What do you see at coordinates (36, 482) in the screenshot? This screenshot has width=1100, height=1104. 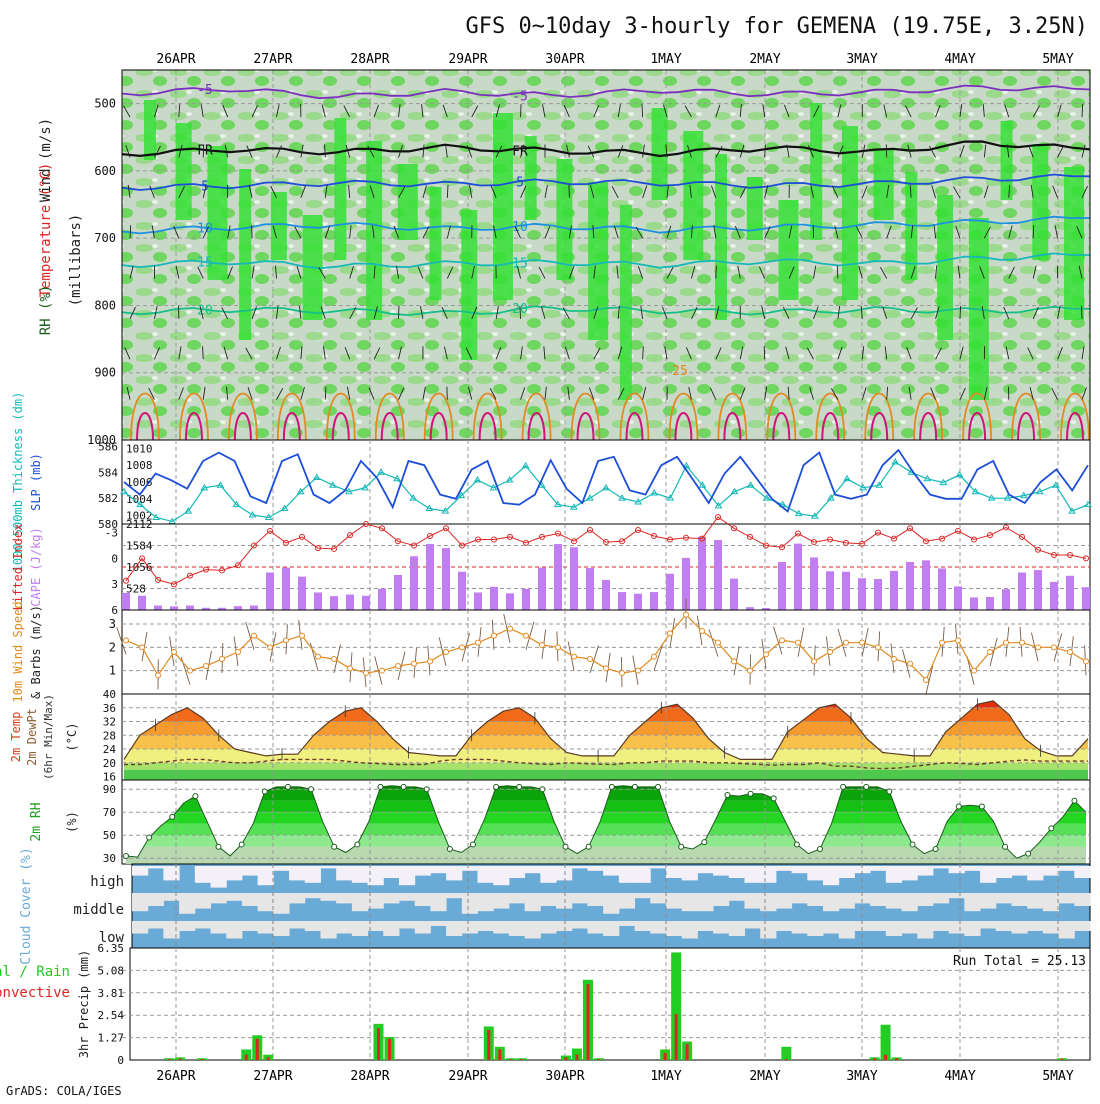 I see `slp-label: SLP (mb)` at bounding box center [36, 482].